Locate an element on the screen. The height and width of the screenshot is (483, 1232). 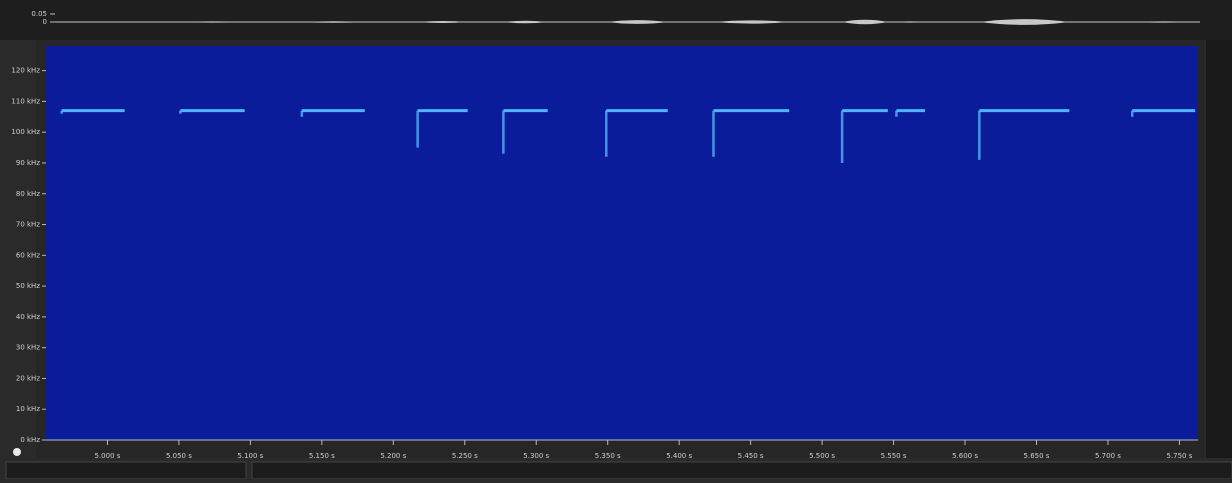
y-tick-label: 100 kHz is located at coordinates (25, 132).